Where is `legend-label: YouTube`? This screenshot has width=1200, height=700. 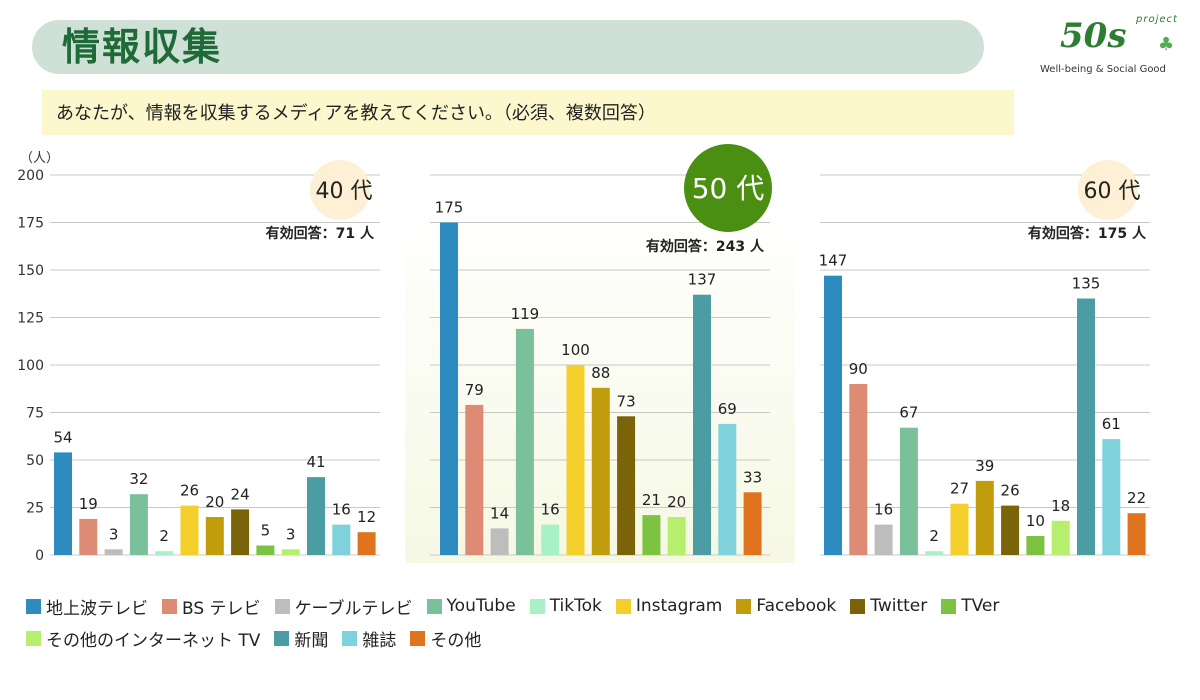
legend-label: YouTube is located at coordinates (481, 606).